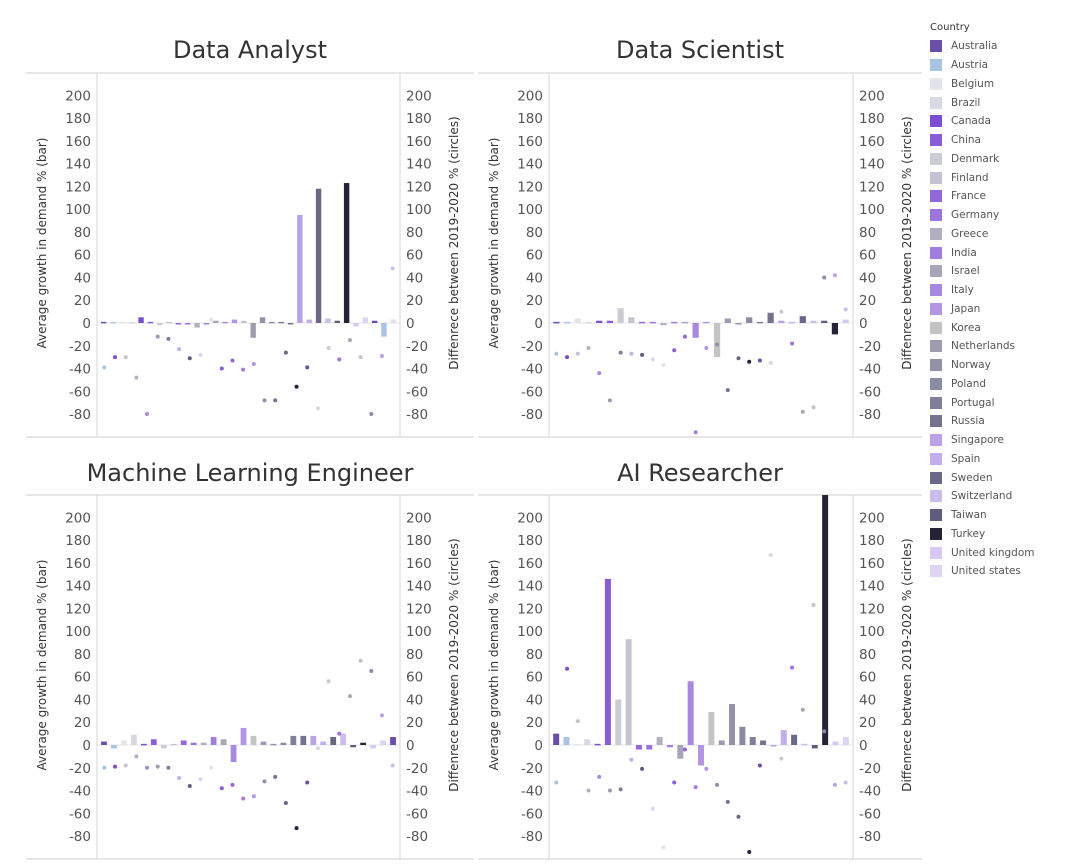 The image size is (1076, 867). Describe the element at coordinates (1000, 177) in the screenshot. I see `legend-item: Finland` at that location.